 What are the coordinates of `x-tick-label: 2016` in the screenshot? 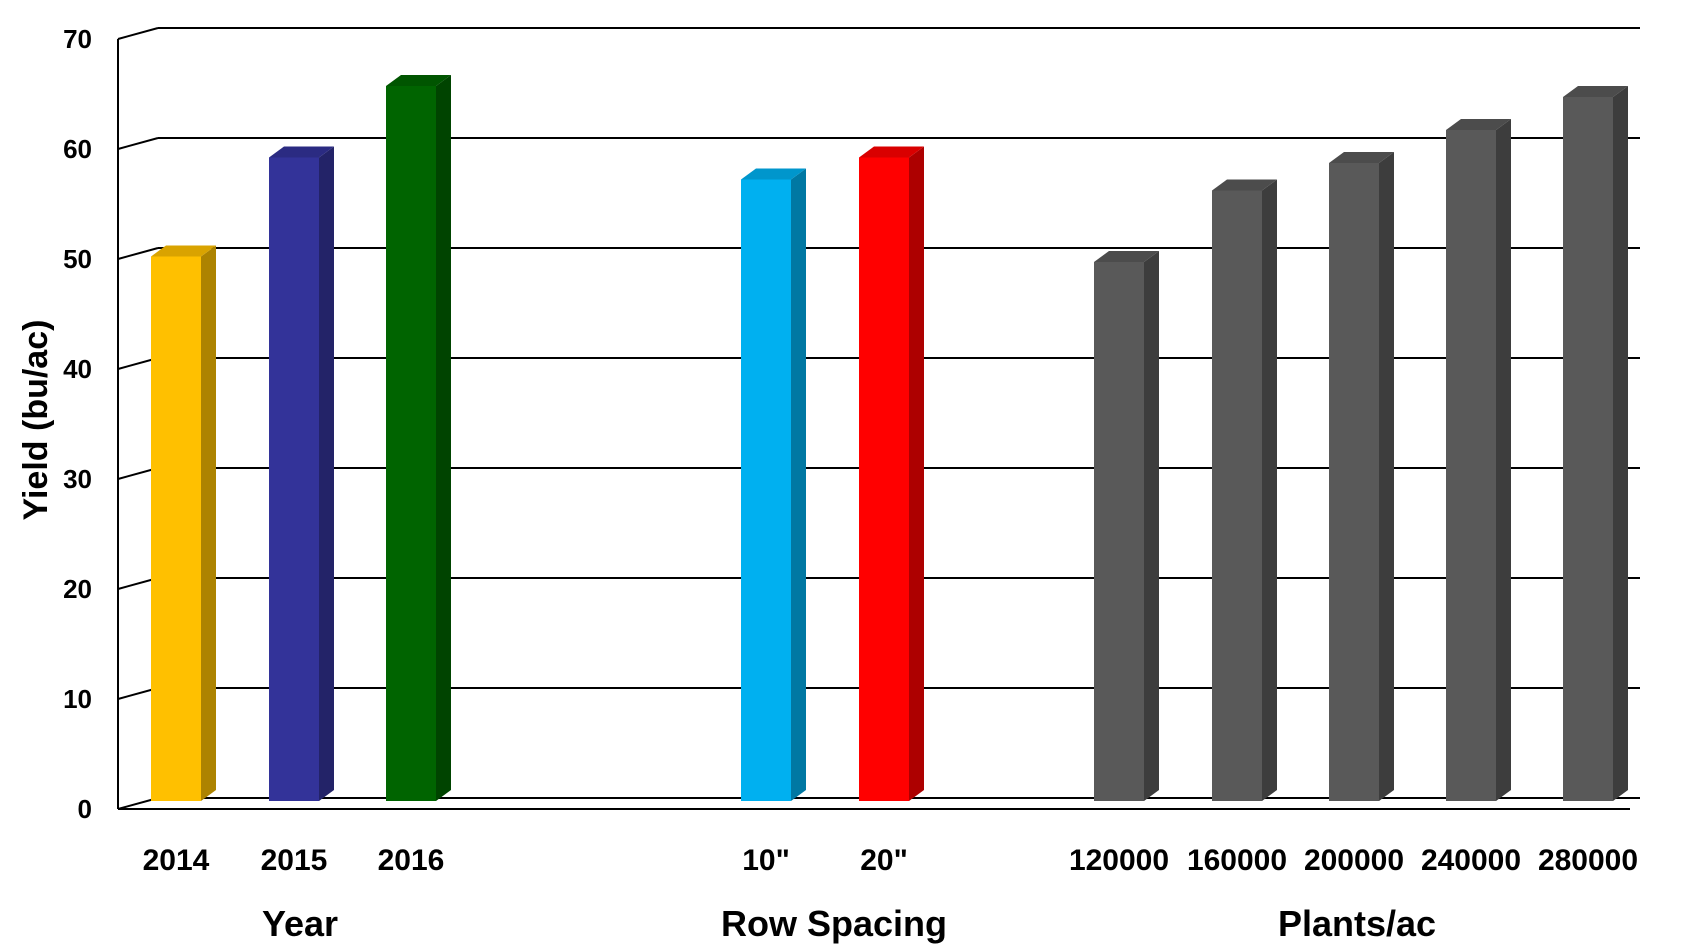 It's located at (411, 860).